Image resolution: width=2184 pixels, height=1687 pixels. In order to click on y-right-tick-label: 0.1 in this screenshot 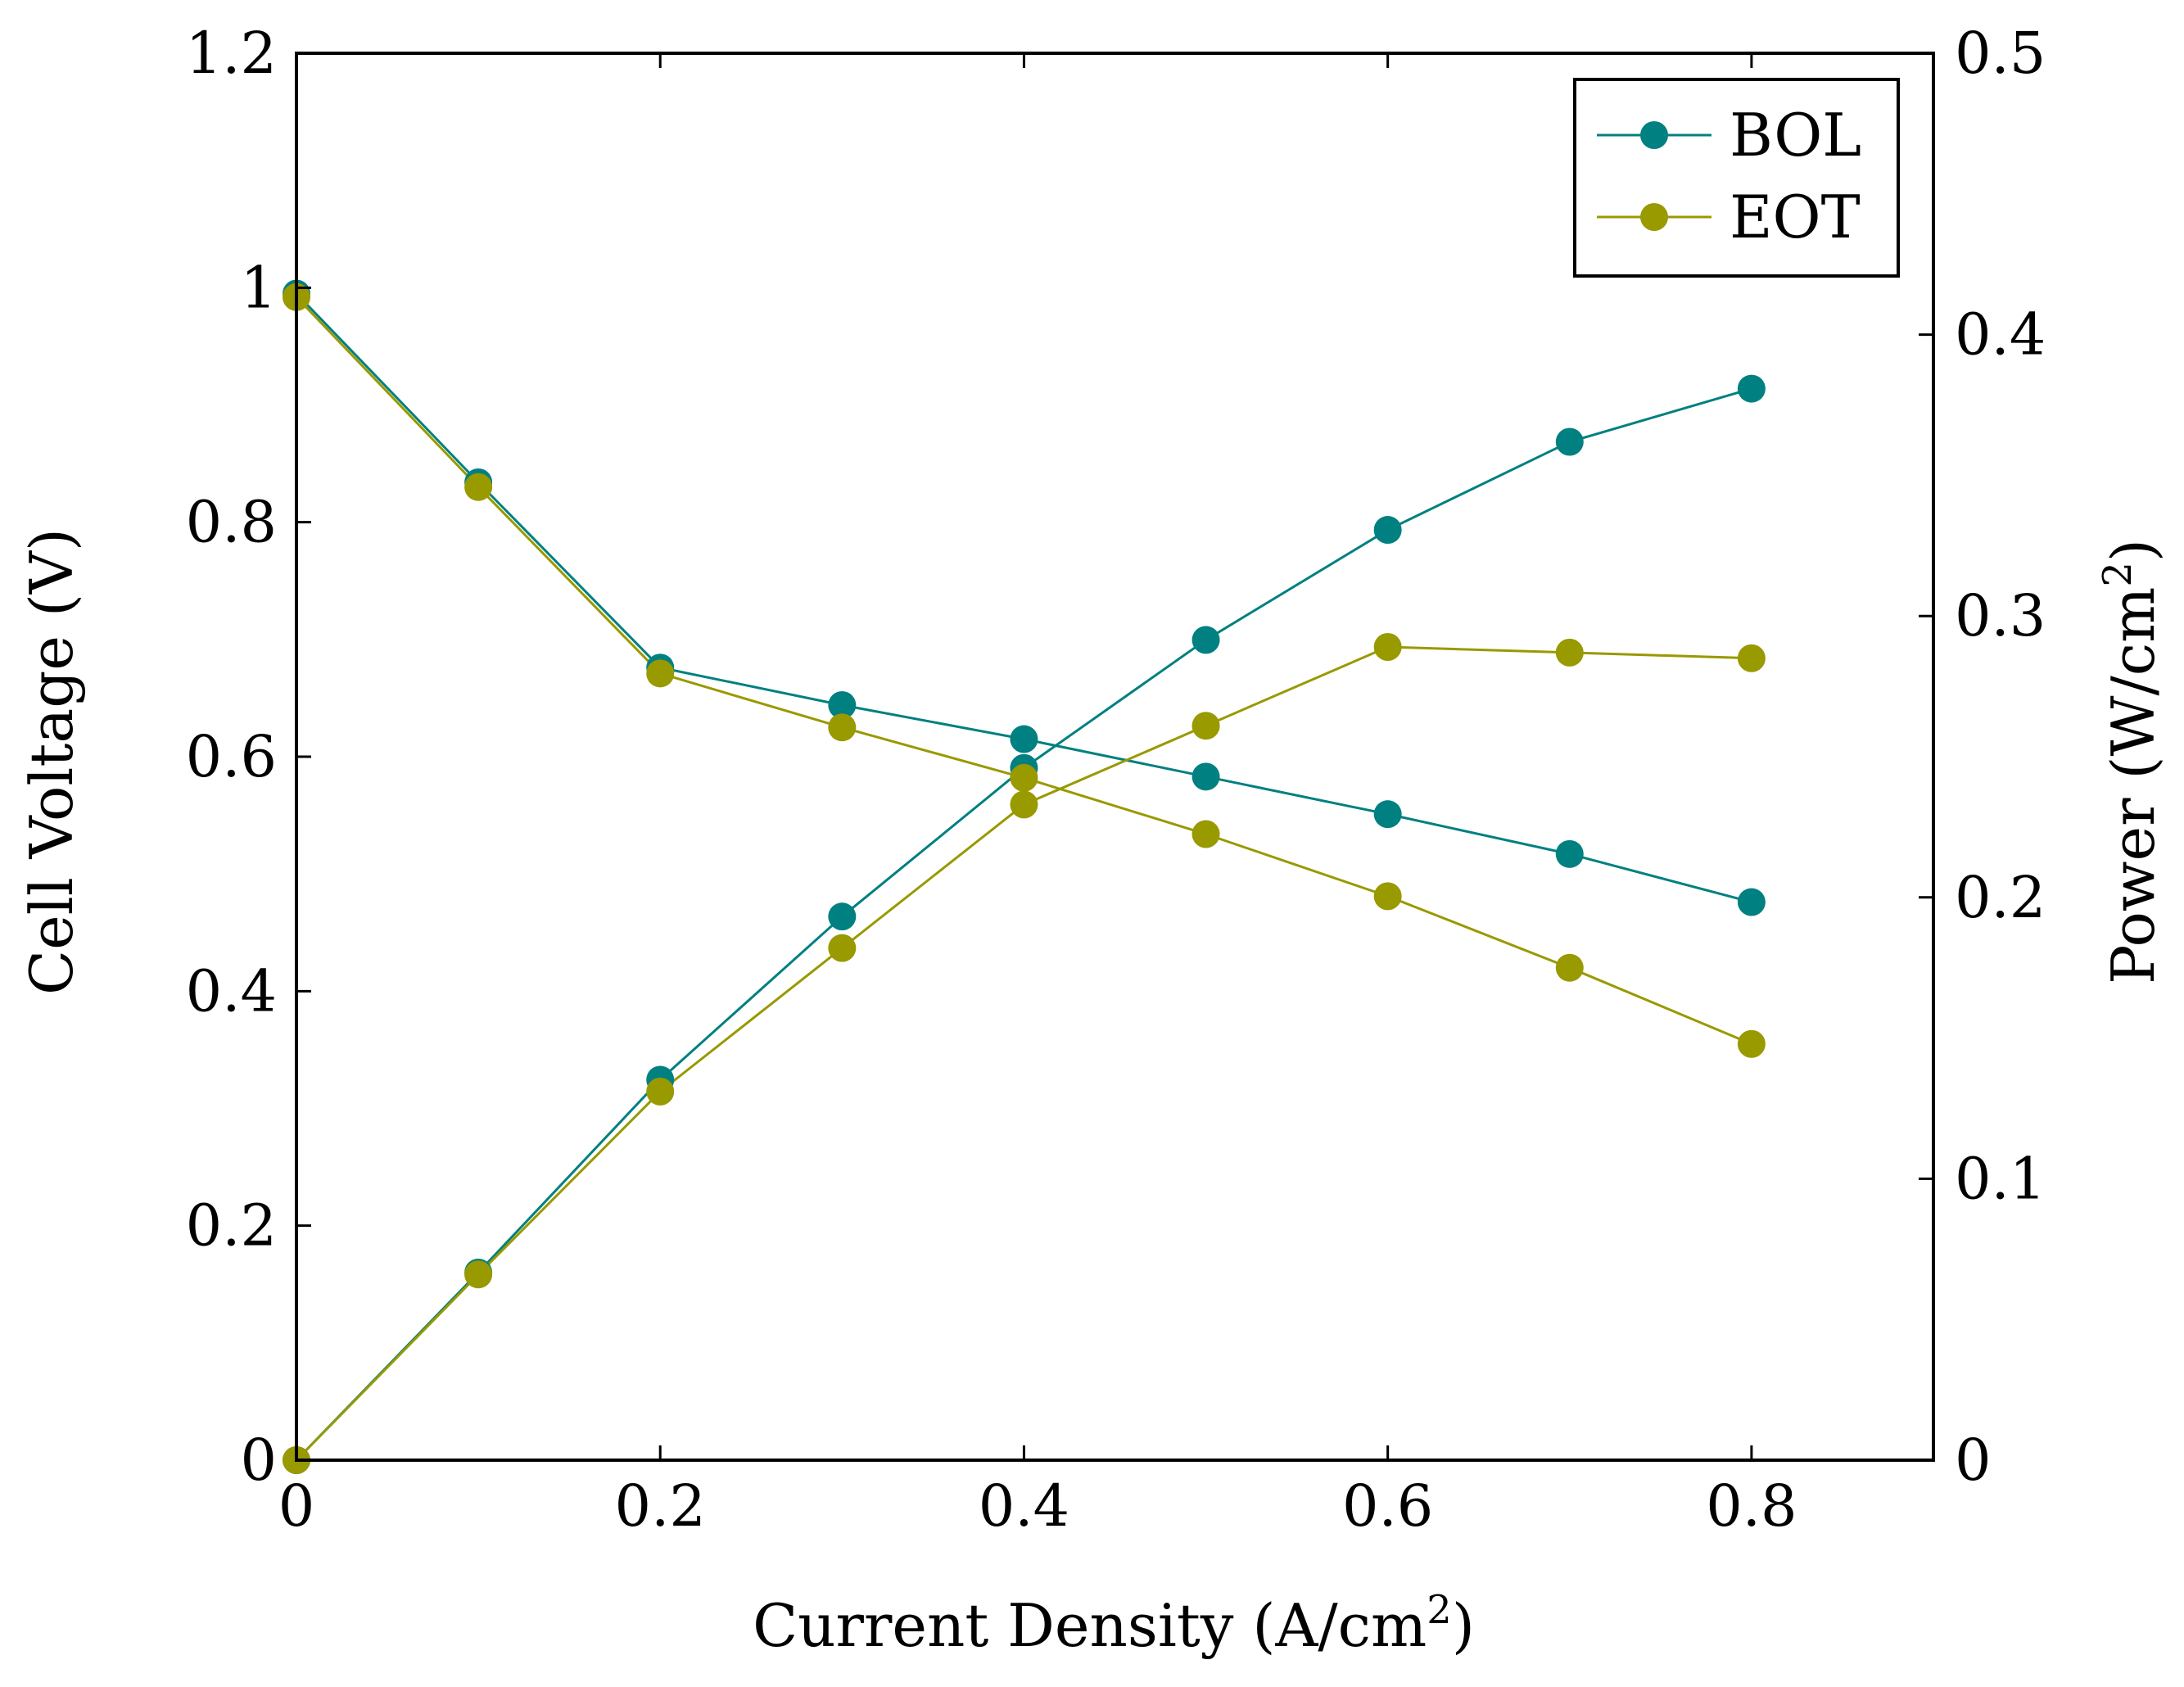, I will do `click(2001, 1178)`.